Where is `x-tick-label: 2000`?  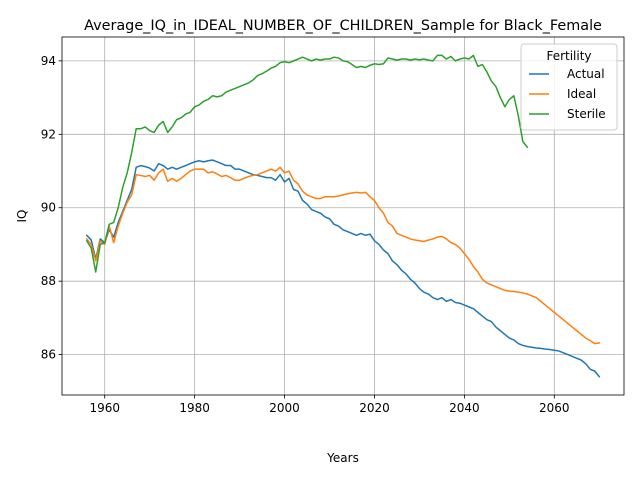 x-tick-label: 2000 is located at coordinates (284, 408).